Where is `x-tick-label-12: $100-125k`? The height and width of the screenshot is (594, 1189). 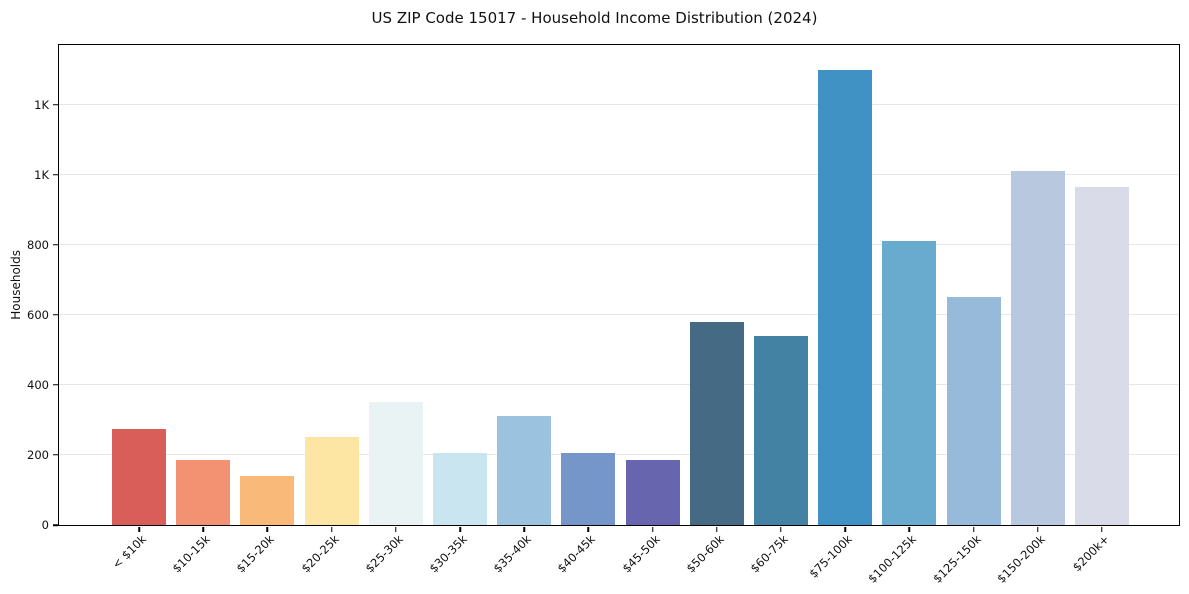 x-tick-label-12: $100-125k is located at coordinates (892, 559).